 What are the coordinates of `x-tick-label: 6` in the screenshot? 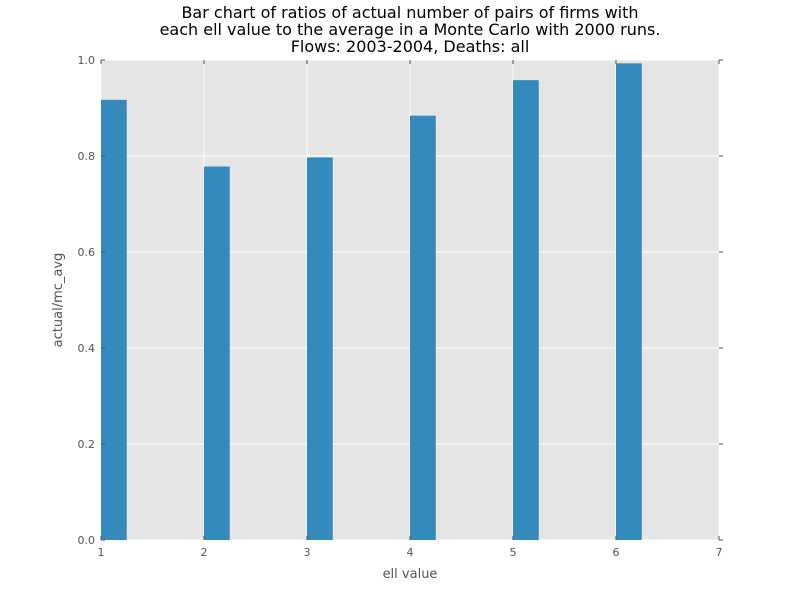 It's located at (616, 552).